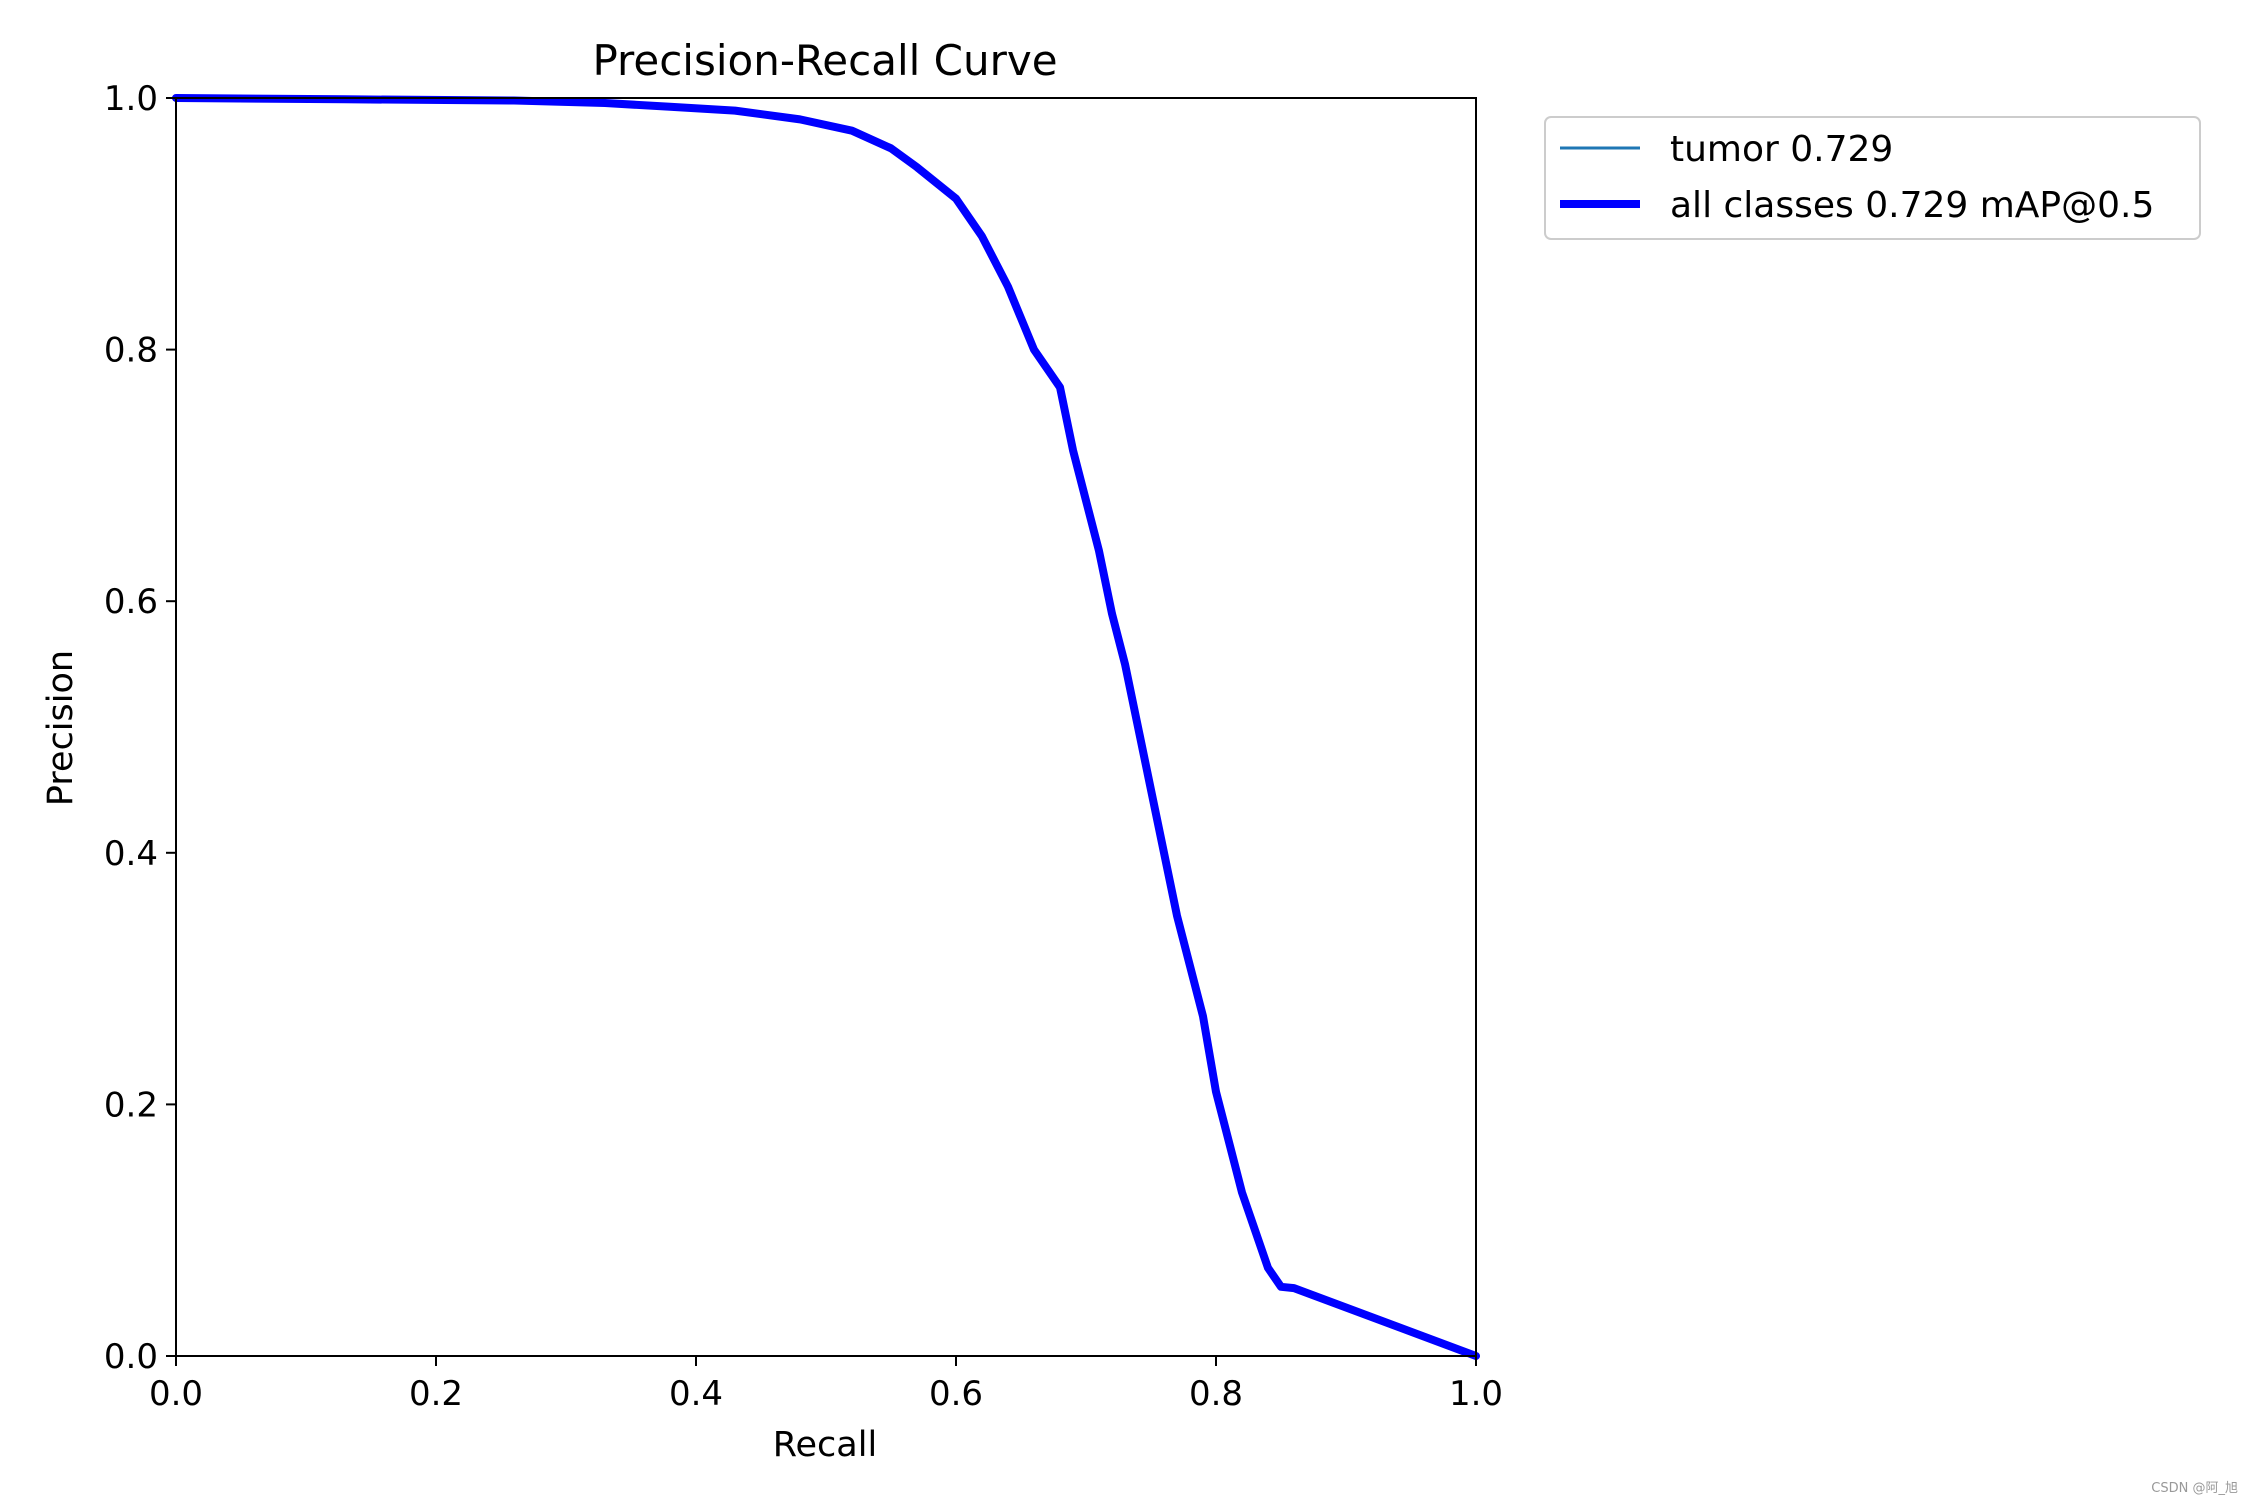 The image size is (2250, 1500). What do you see at coordinates (131, 1105) in the screenshot?
I see `y-tick-label: 0.2` at bounding box center [131, 1105].